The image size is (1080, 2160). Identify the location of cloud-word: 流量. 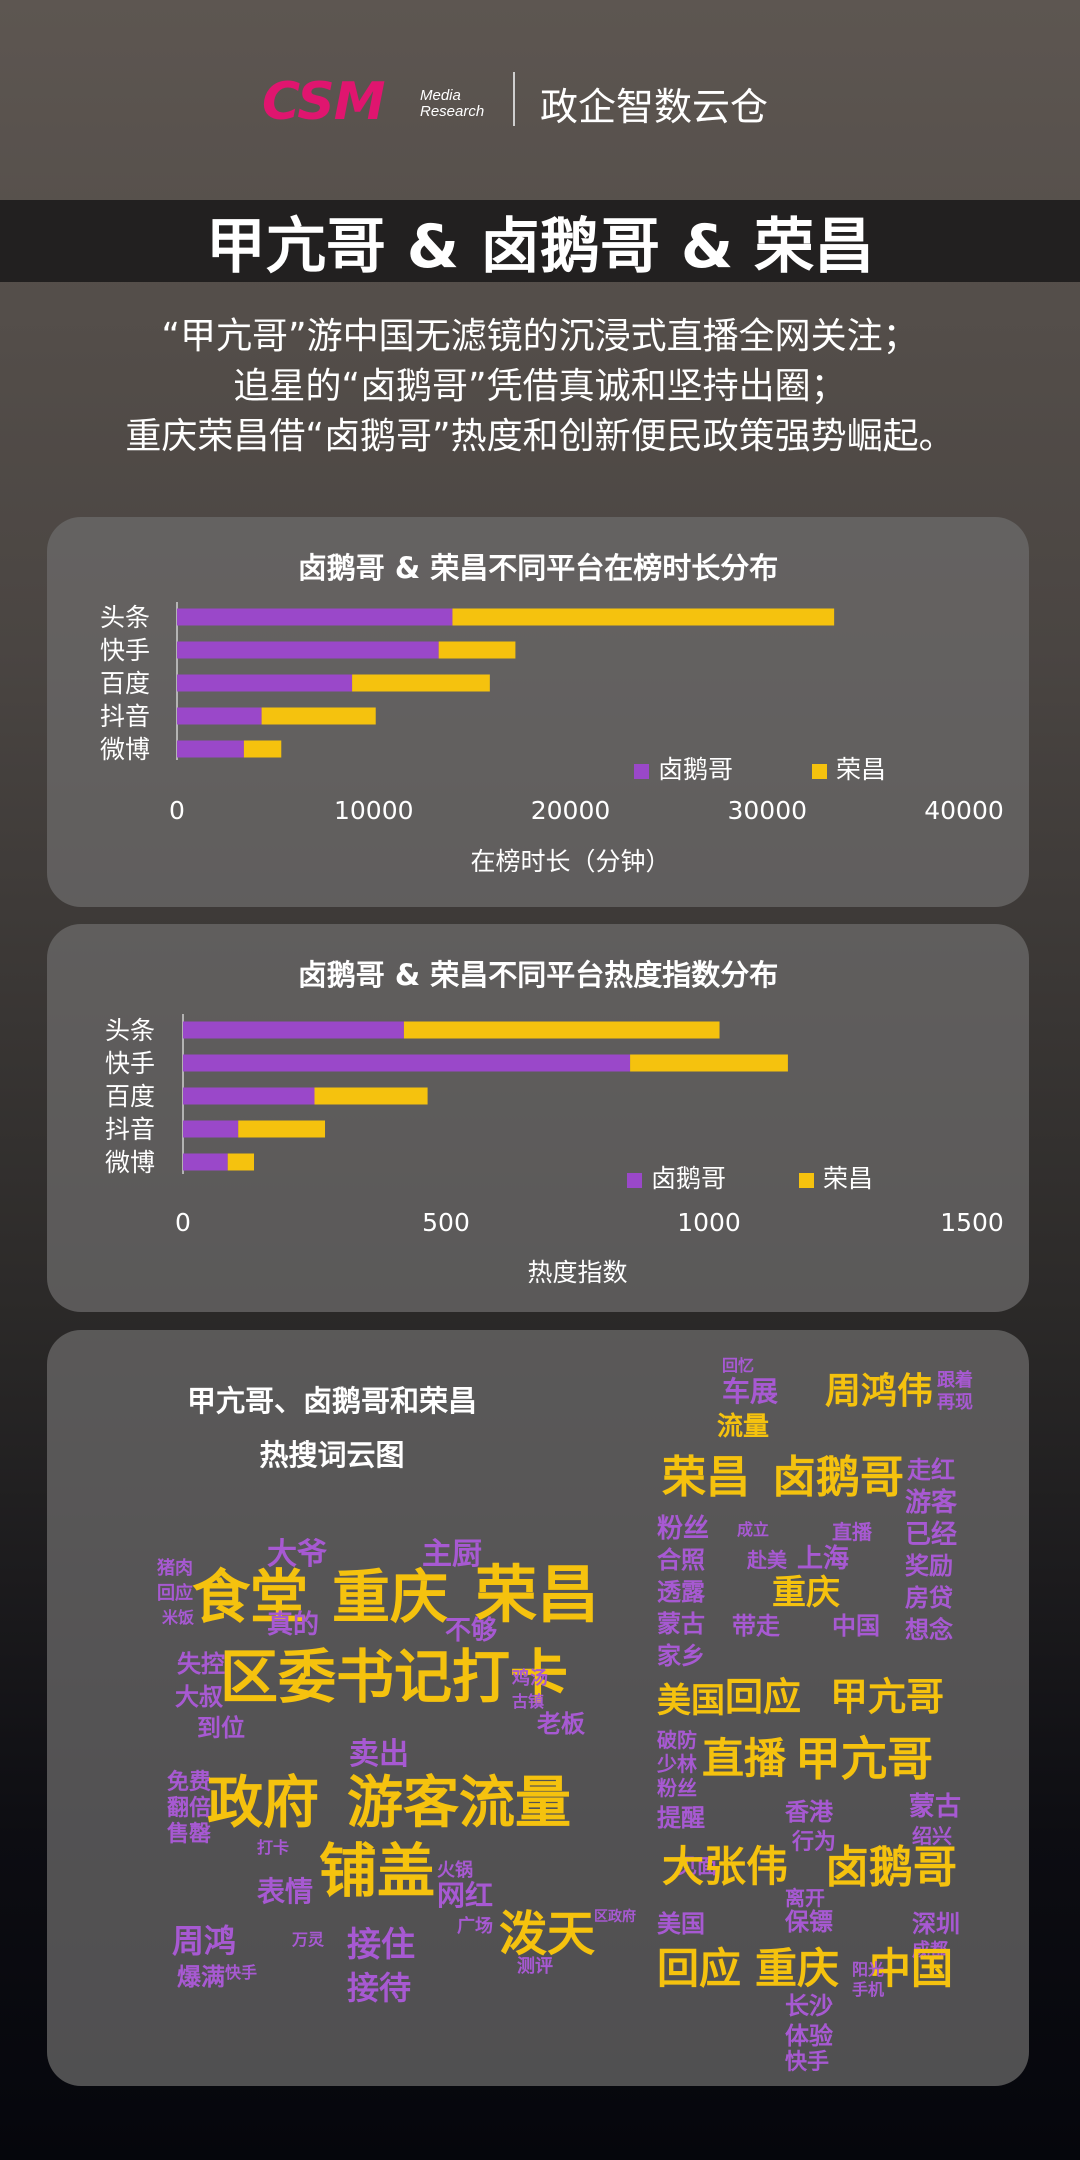
(743, 1427).